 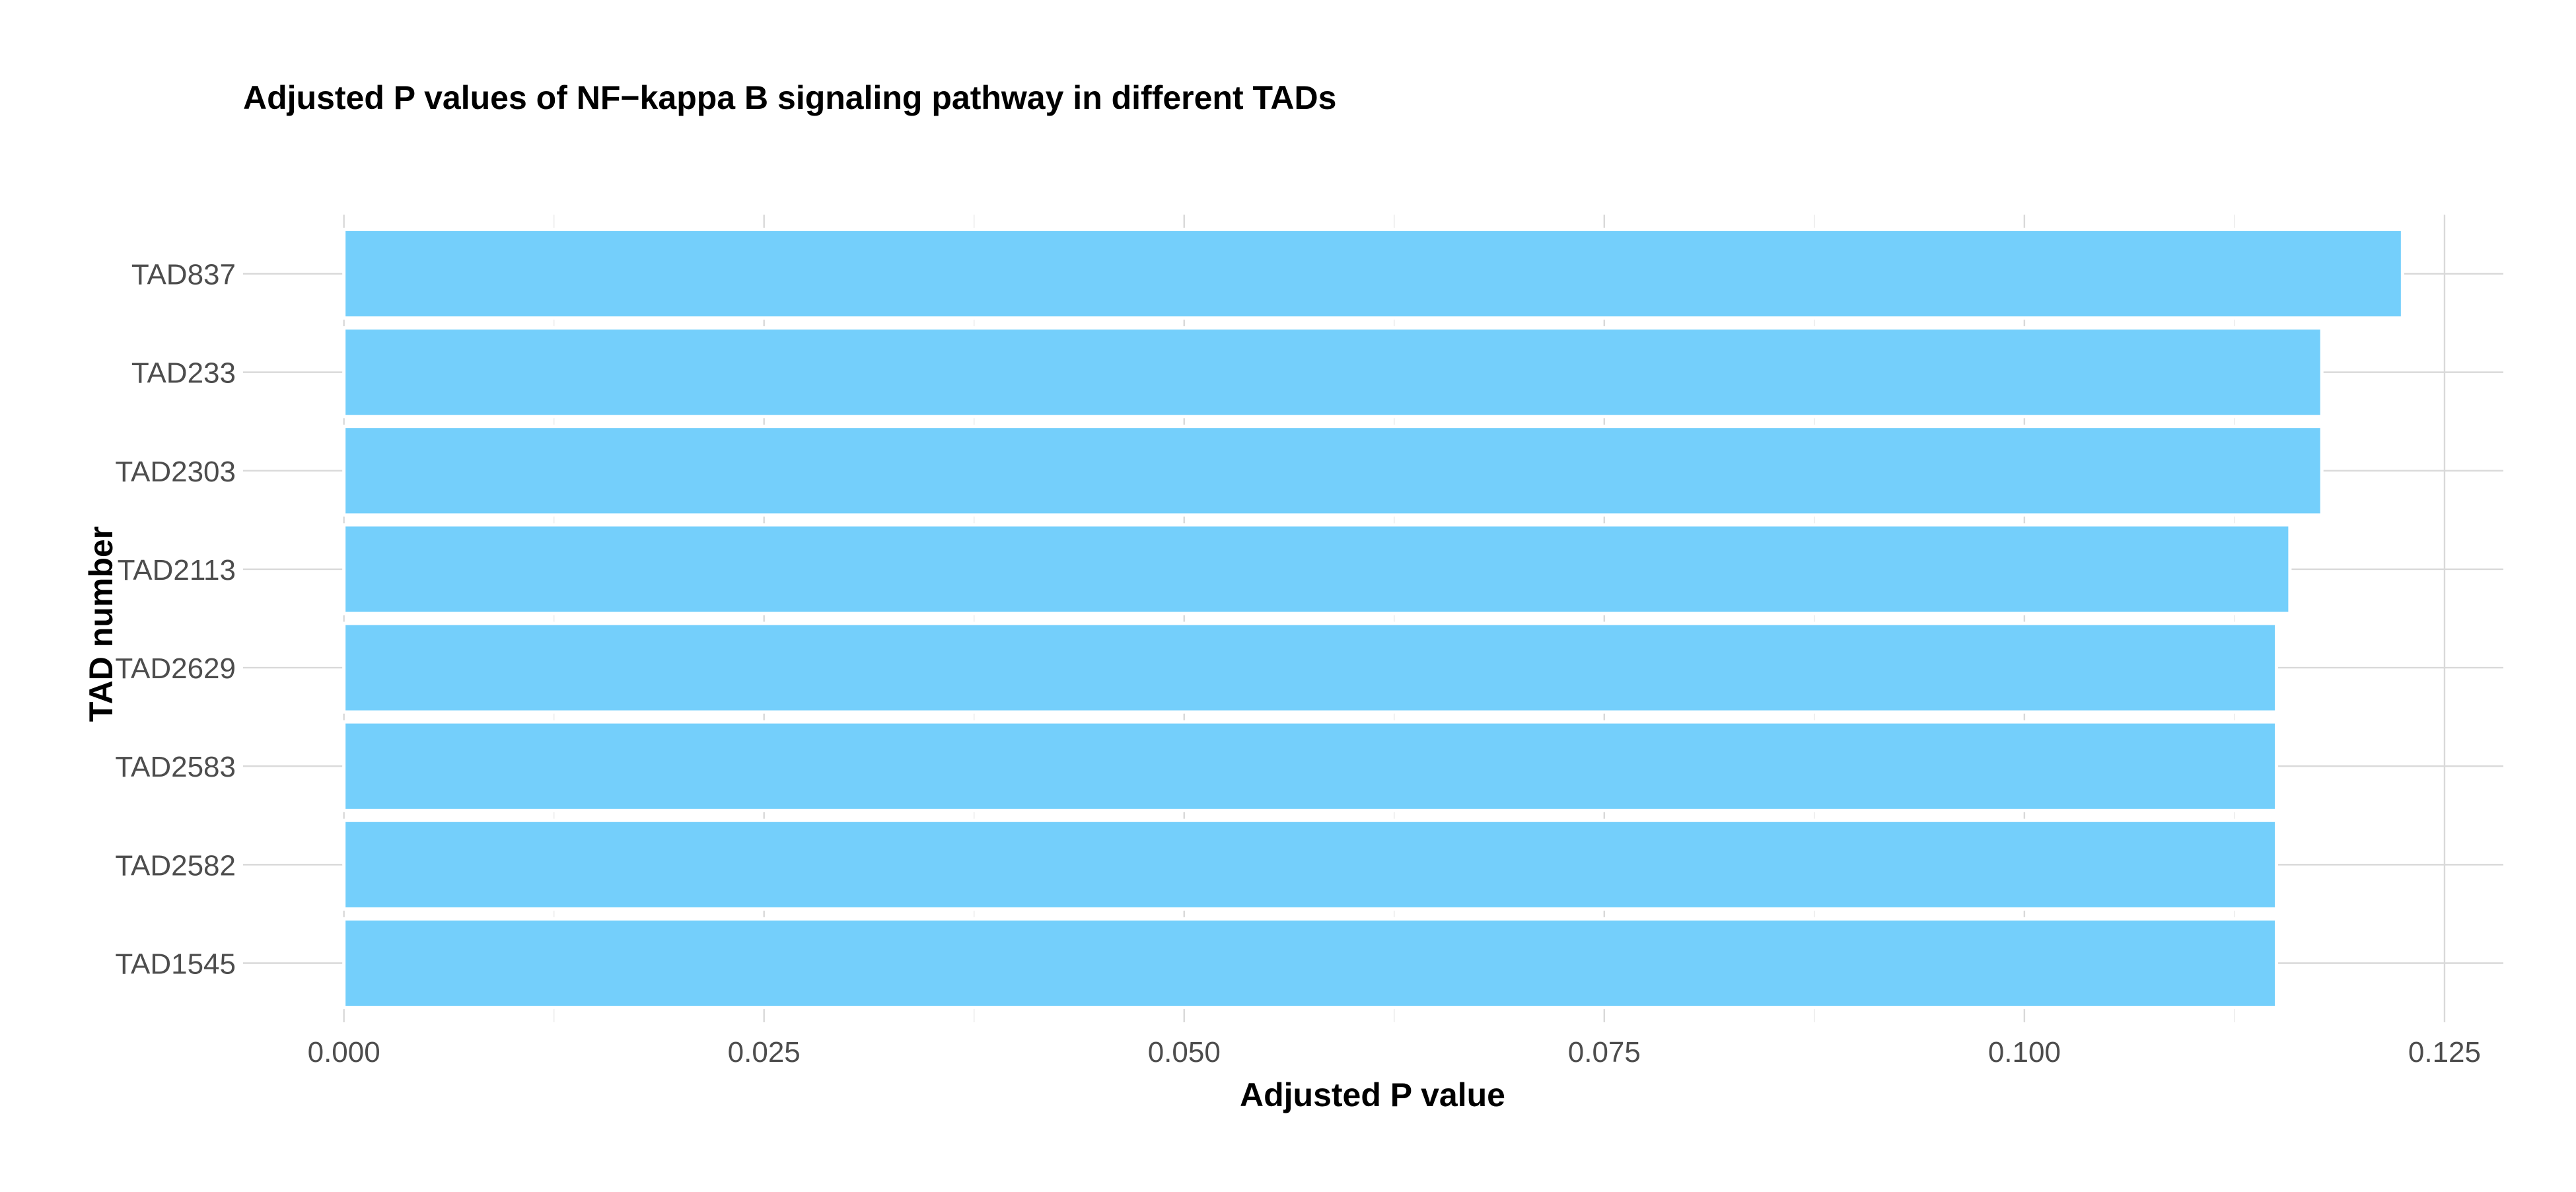 What do you see at coordinates (175, 866) in the screenshot?
I see `y-tick-label: TAD2582` at bounding box center [175, 866].